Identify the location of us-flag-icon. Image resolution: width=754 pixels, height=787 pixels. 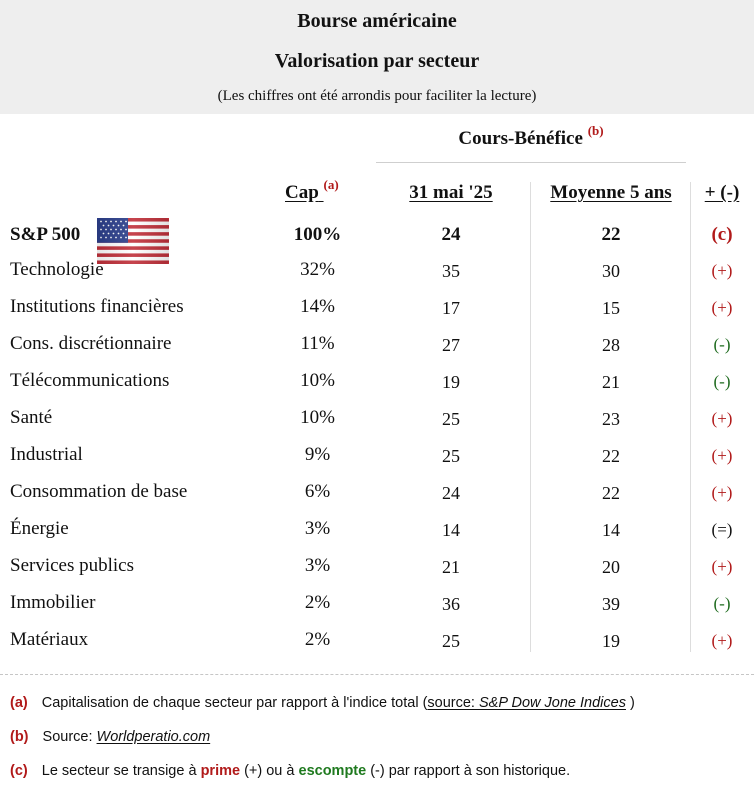
(133, 241).